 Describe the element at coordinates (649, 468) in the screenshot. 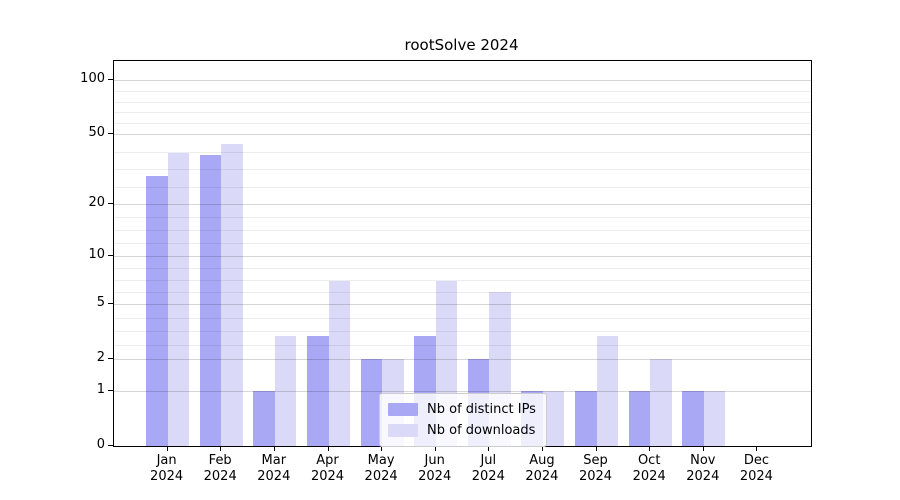

I see `x-tick-label: Oct 2024` at that location.